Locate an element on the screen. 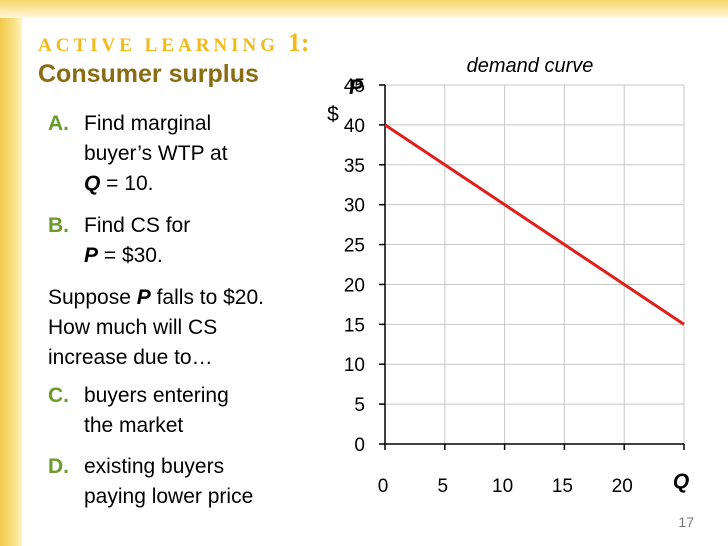 The height and width of the screenshot is (546, 728). question-d-letter: D. is located at coordinates (58, 466).